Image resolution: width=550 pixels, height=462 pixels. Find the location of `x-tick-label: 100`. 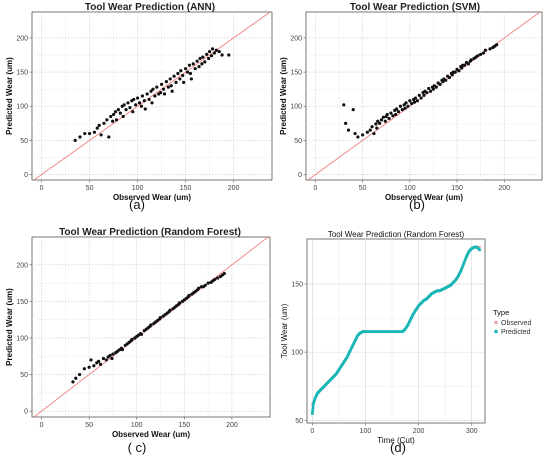

x-tick-label: 100 is located at coordinates (366, 431).